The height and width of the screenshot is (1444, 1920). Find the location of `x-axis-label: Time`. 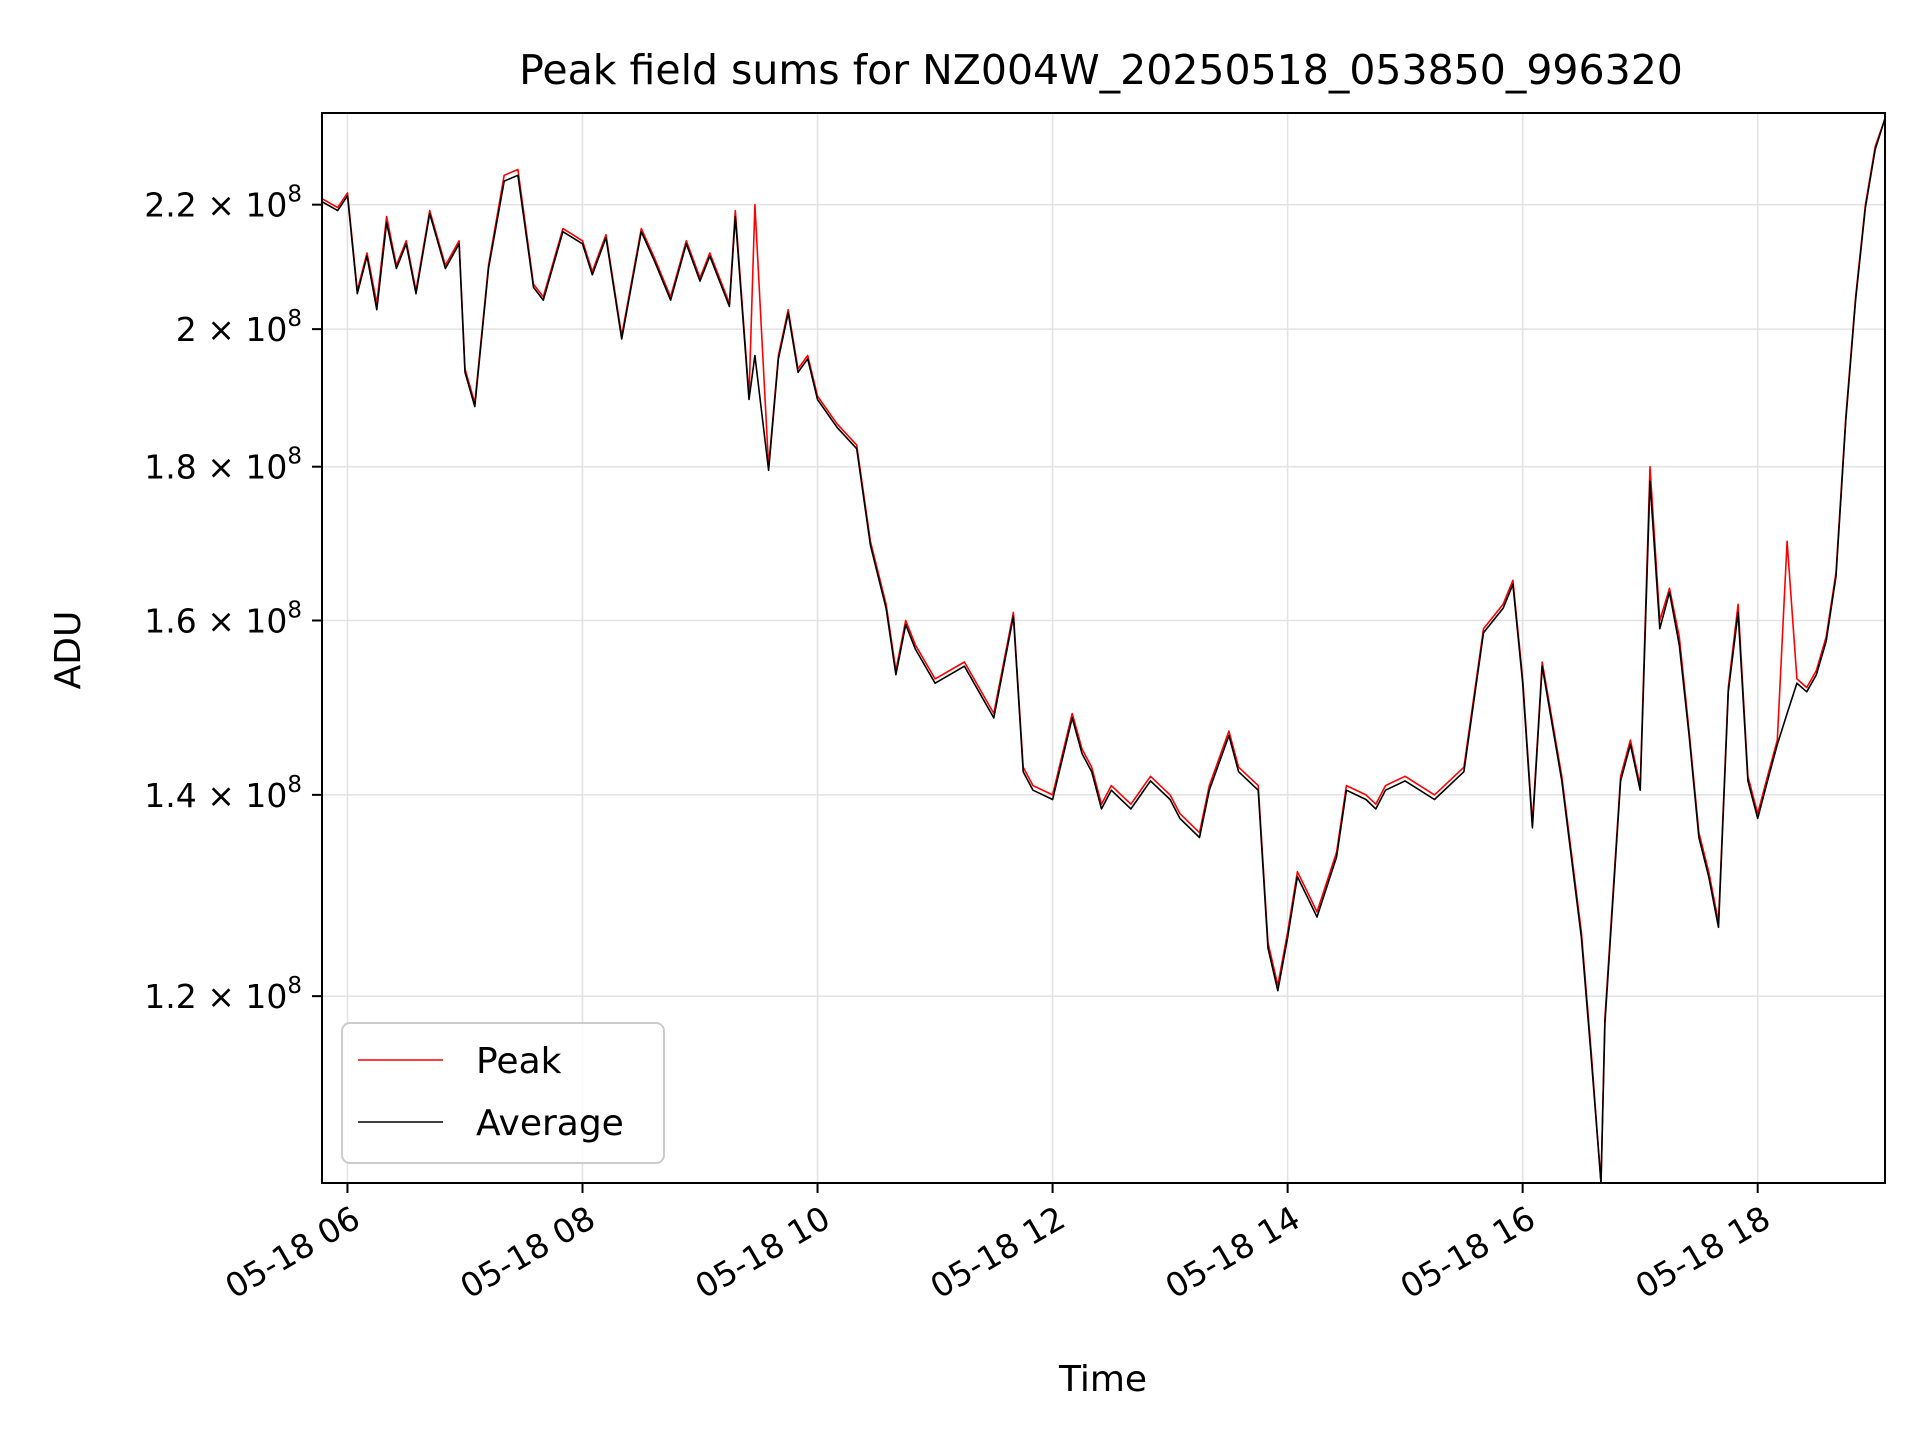

x-axis-label: Time is located at coordinates (1102, 1379).